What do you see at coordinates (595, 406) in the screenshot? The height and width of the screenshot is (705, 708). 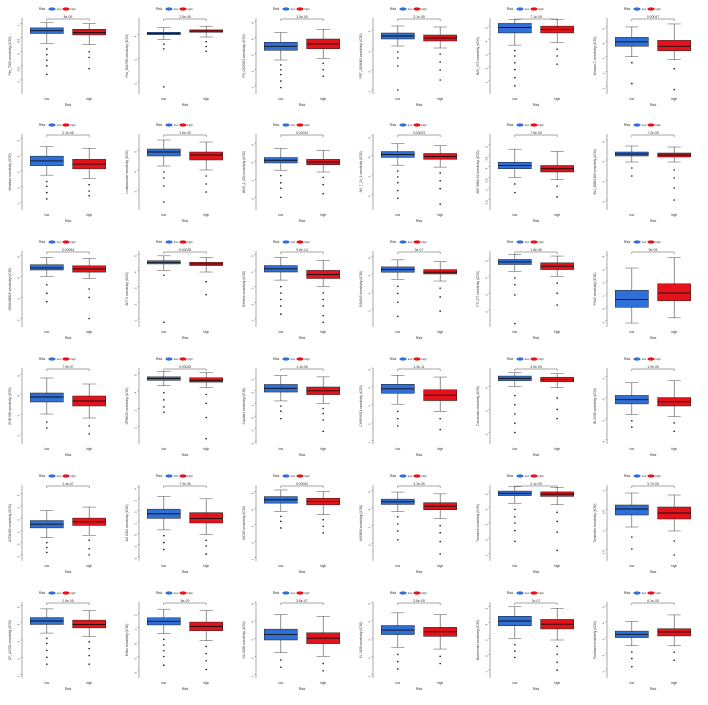 I see `y-axis-label: BI-2536 sensitivity (IC50)` at bounding box center [595, 406].